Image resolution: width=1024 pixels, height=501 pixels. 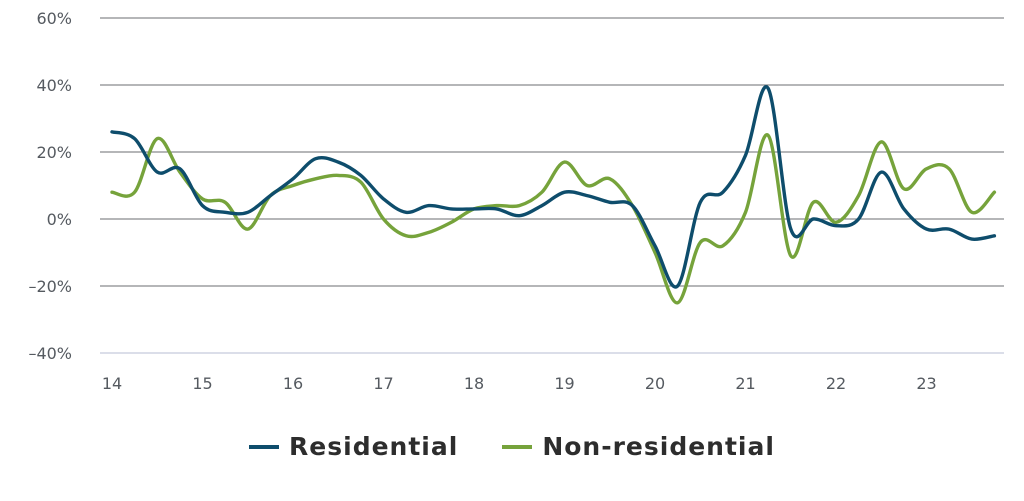 I want to click on x-tick-label: 18, so click(x=474, y=383).